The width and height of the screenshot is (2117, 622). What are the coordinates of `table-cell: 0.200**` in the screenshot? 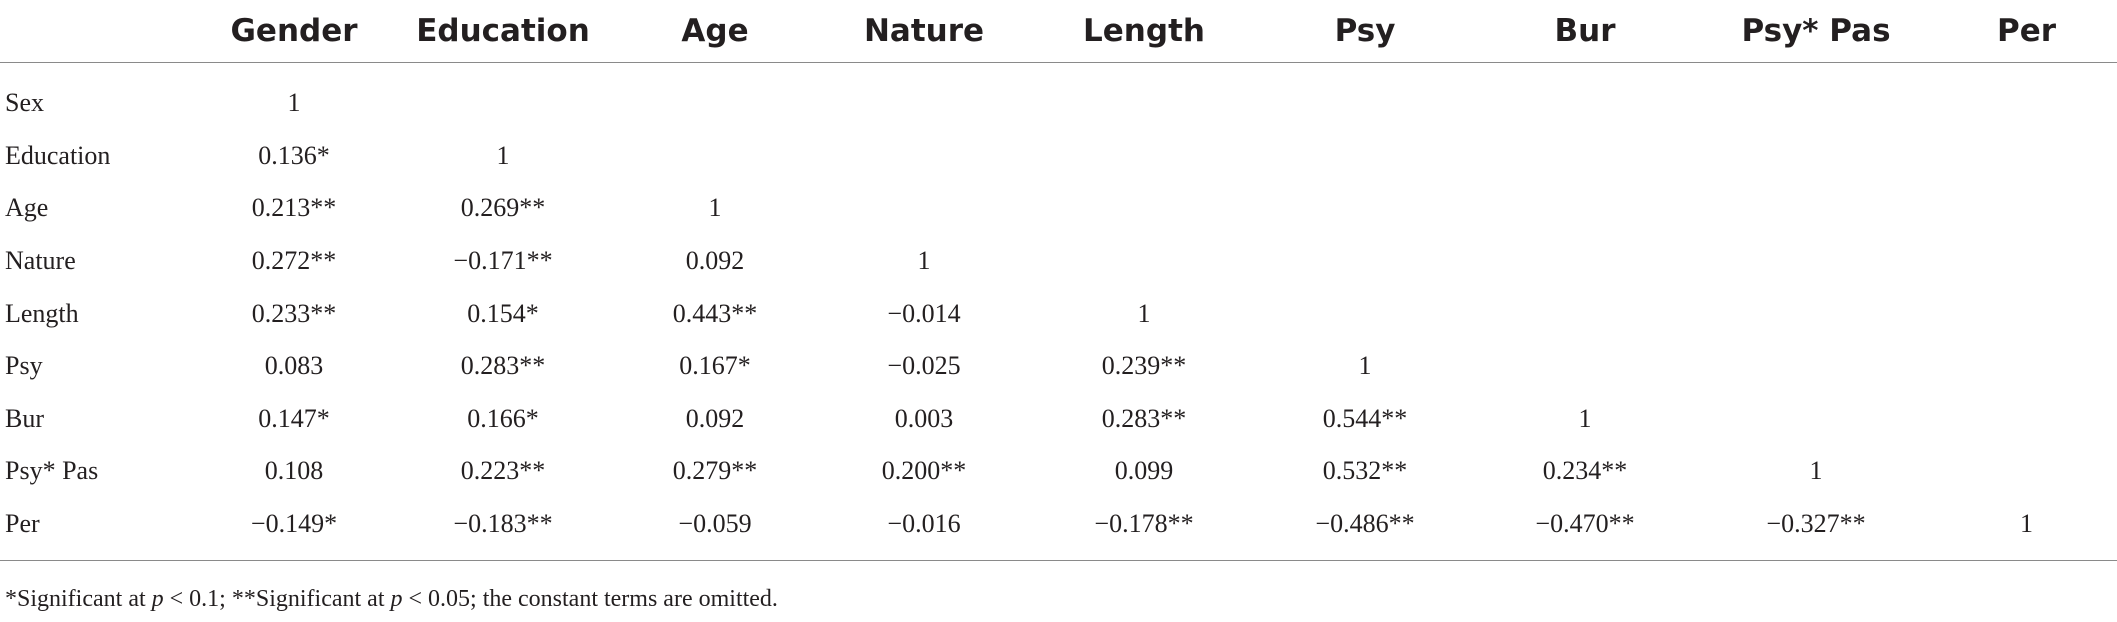 It's located at (924, 471).